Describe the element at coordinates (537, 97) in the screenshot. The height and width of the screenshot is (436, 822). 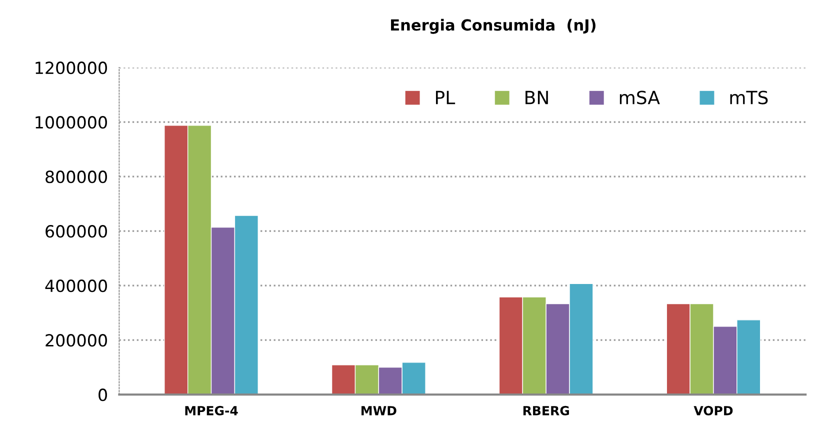
I see `legend-label: BN` at that location.